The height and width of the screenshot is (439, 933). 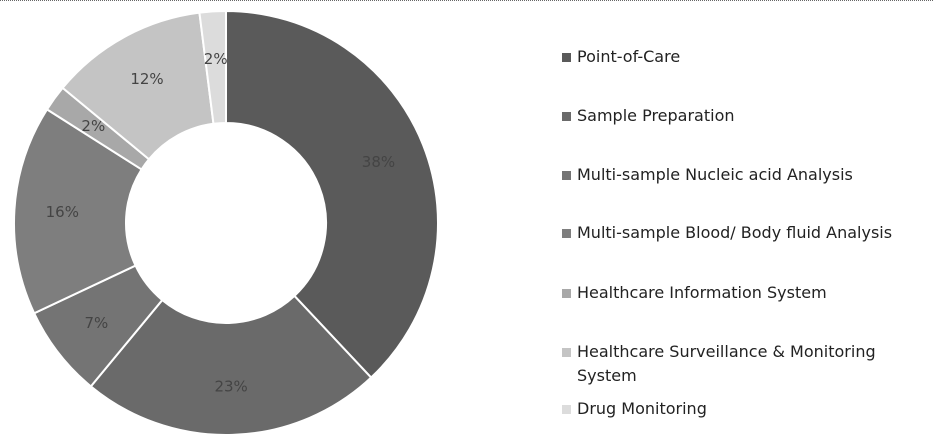 I want to click on legend-label: Multi-sample Nucleic acid Analysis, so click(x=715, y=174).